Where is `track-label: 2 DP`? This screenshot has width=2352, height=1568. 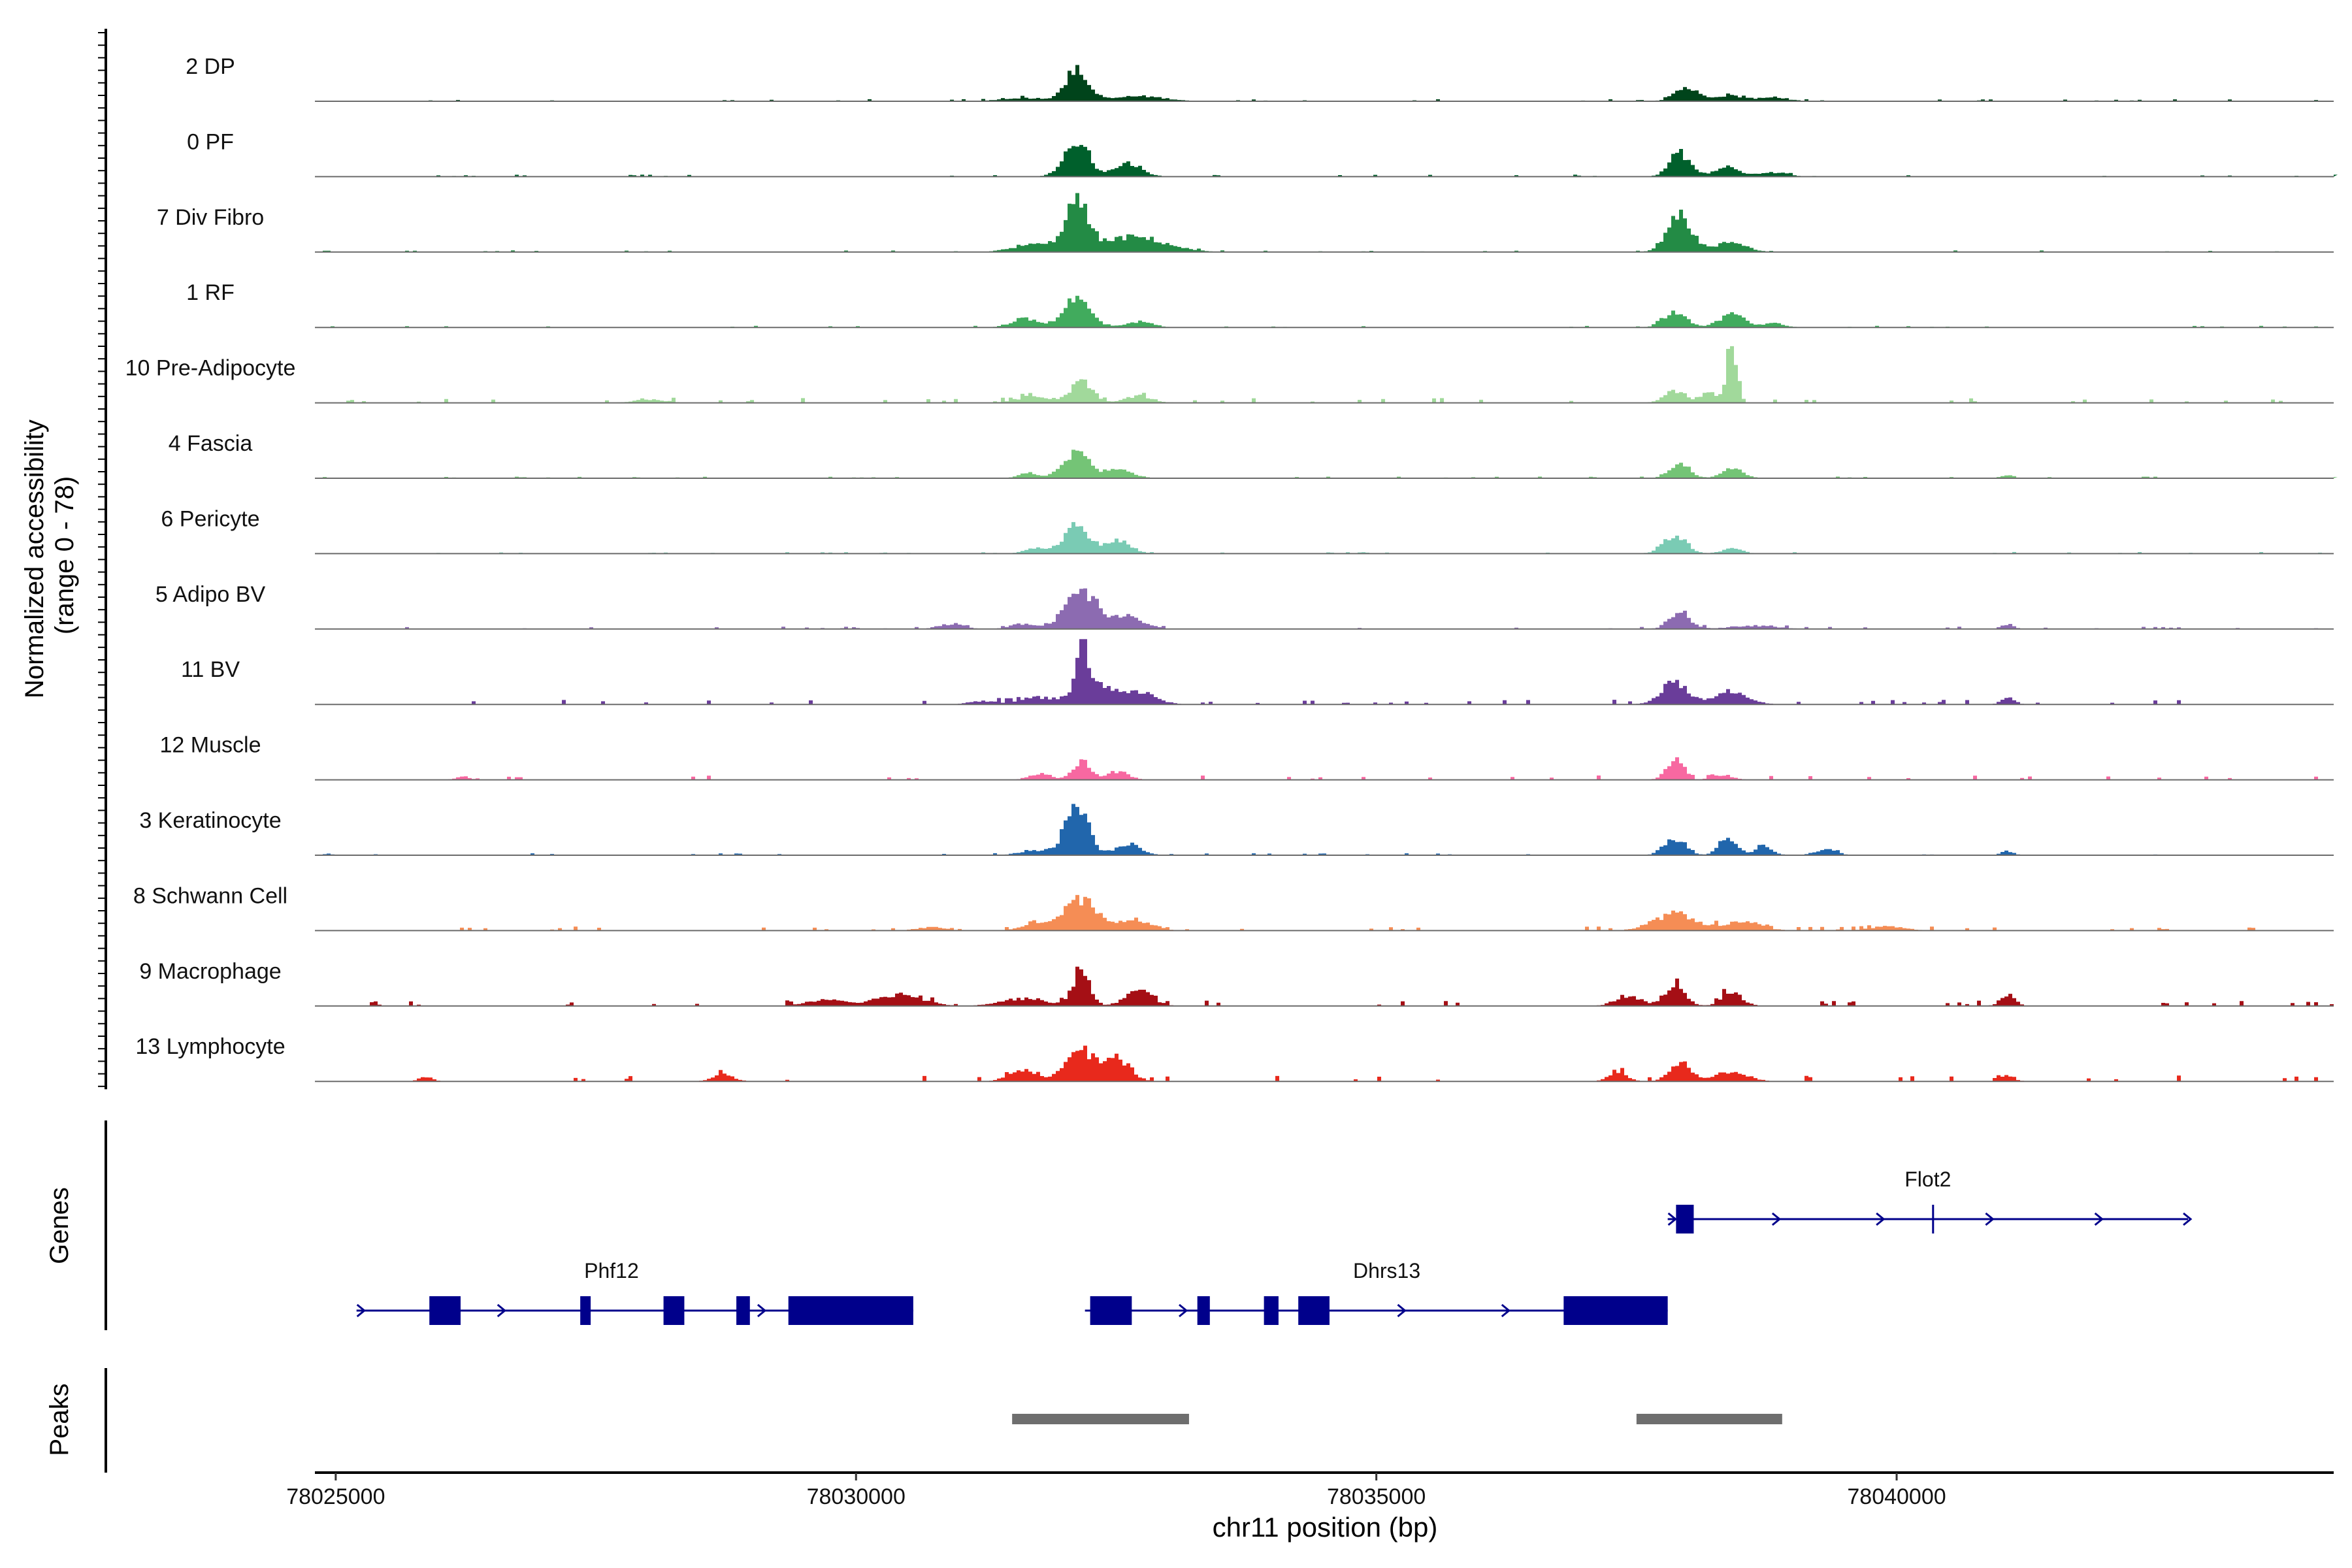
track-label: 2 DP is located at coordinates (210, 66).